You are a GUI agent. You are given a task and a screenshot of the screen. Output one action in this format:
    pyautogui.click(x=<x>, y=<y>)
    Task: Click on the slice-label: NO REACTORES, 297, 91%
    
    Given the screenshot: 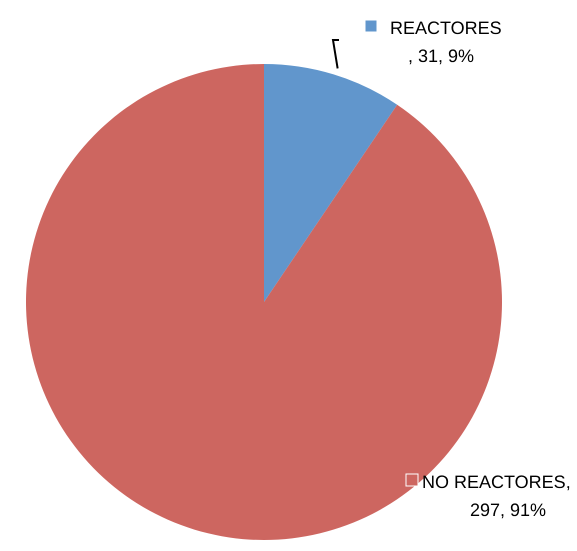 What is the action you would take?
    pyautogui.click(x=496, y=496)
    